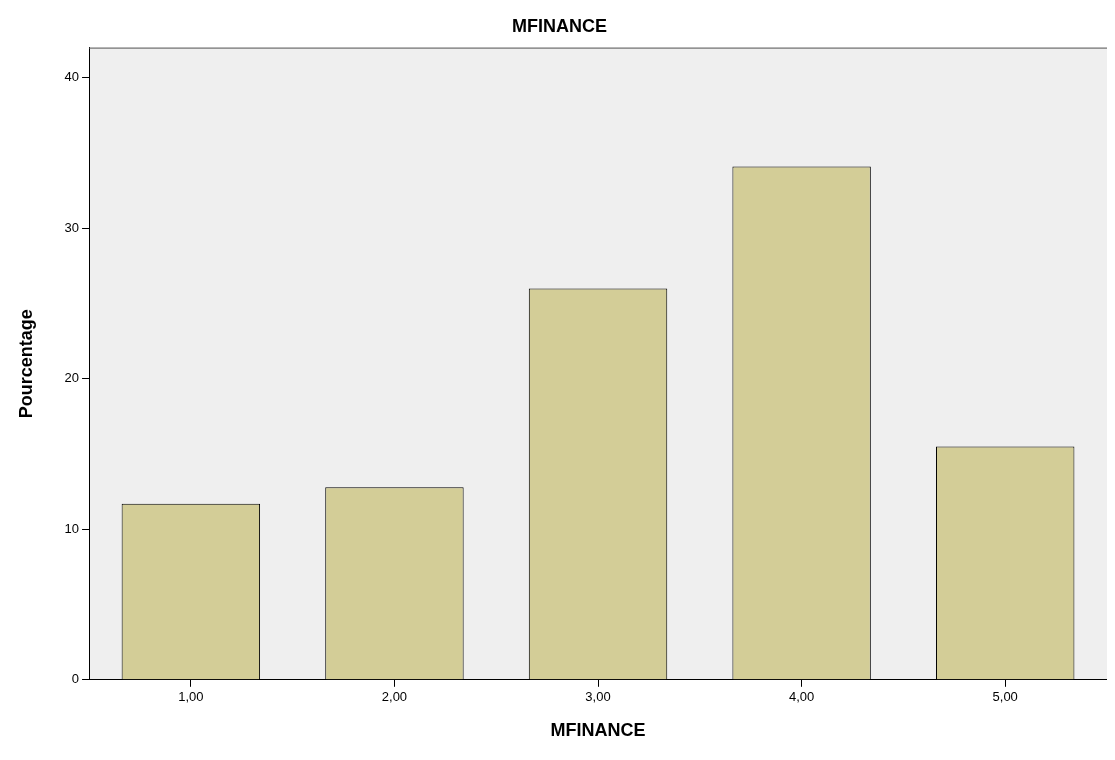 The image size is (1115, 760). I want to click on y-tick-label: 20, so click(72, 378).